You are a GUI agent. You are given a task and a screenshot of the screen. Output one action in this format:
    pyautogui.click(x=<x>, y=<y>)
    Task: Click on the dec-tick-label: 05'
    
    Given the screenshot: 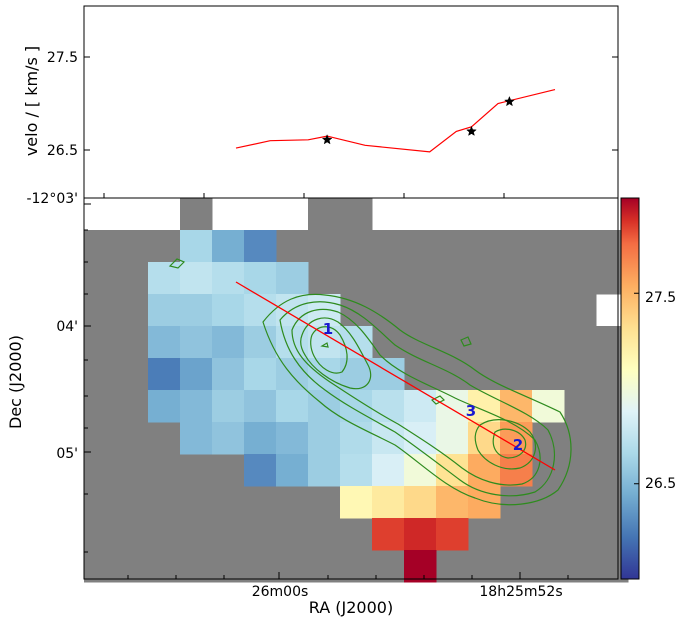 What is the action you would take?
    pyautogui.click(x=67, y=454)
    